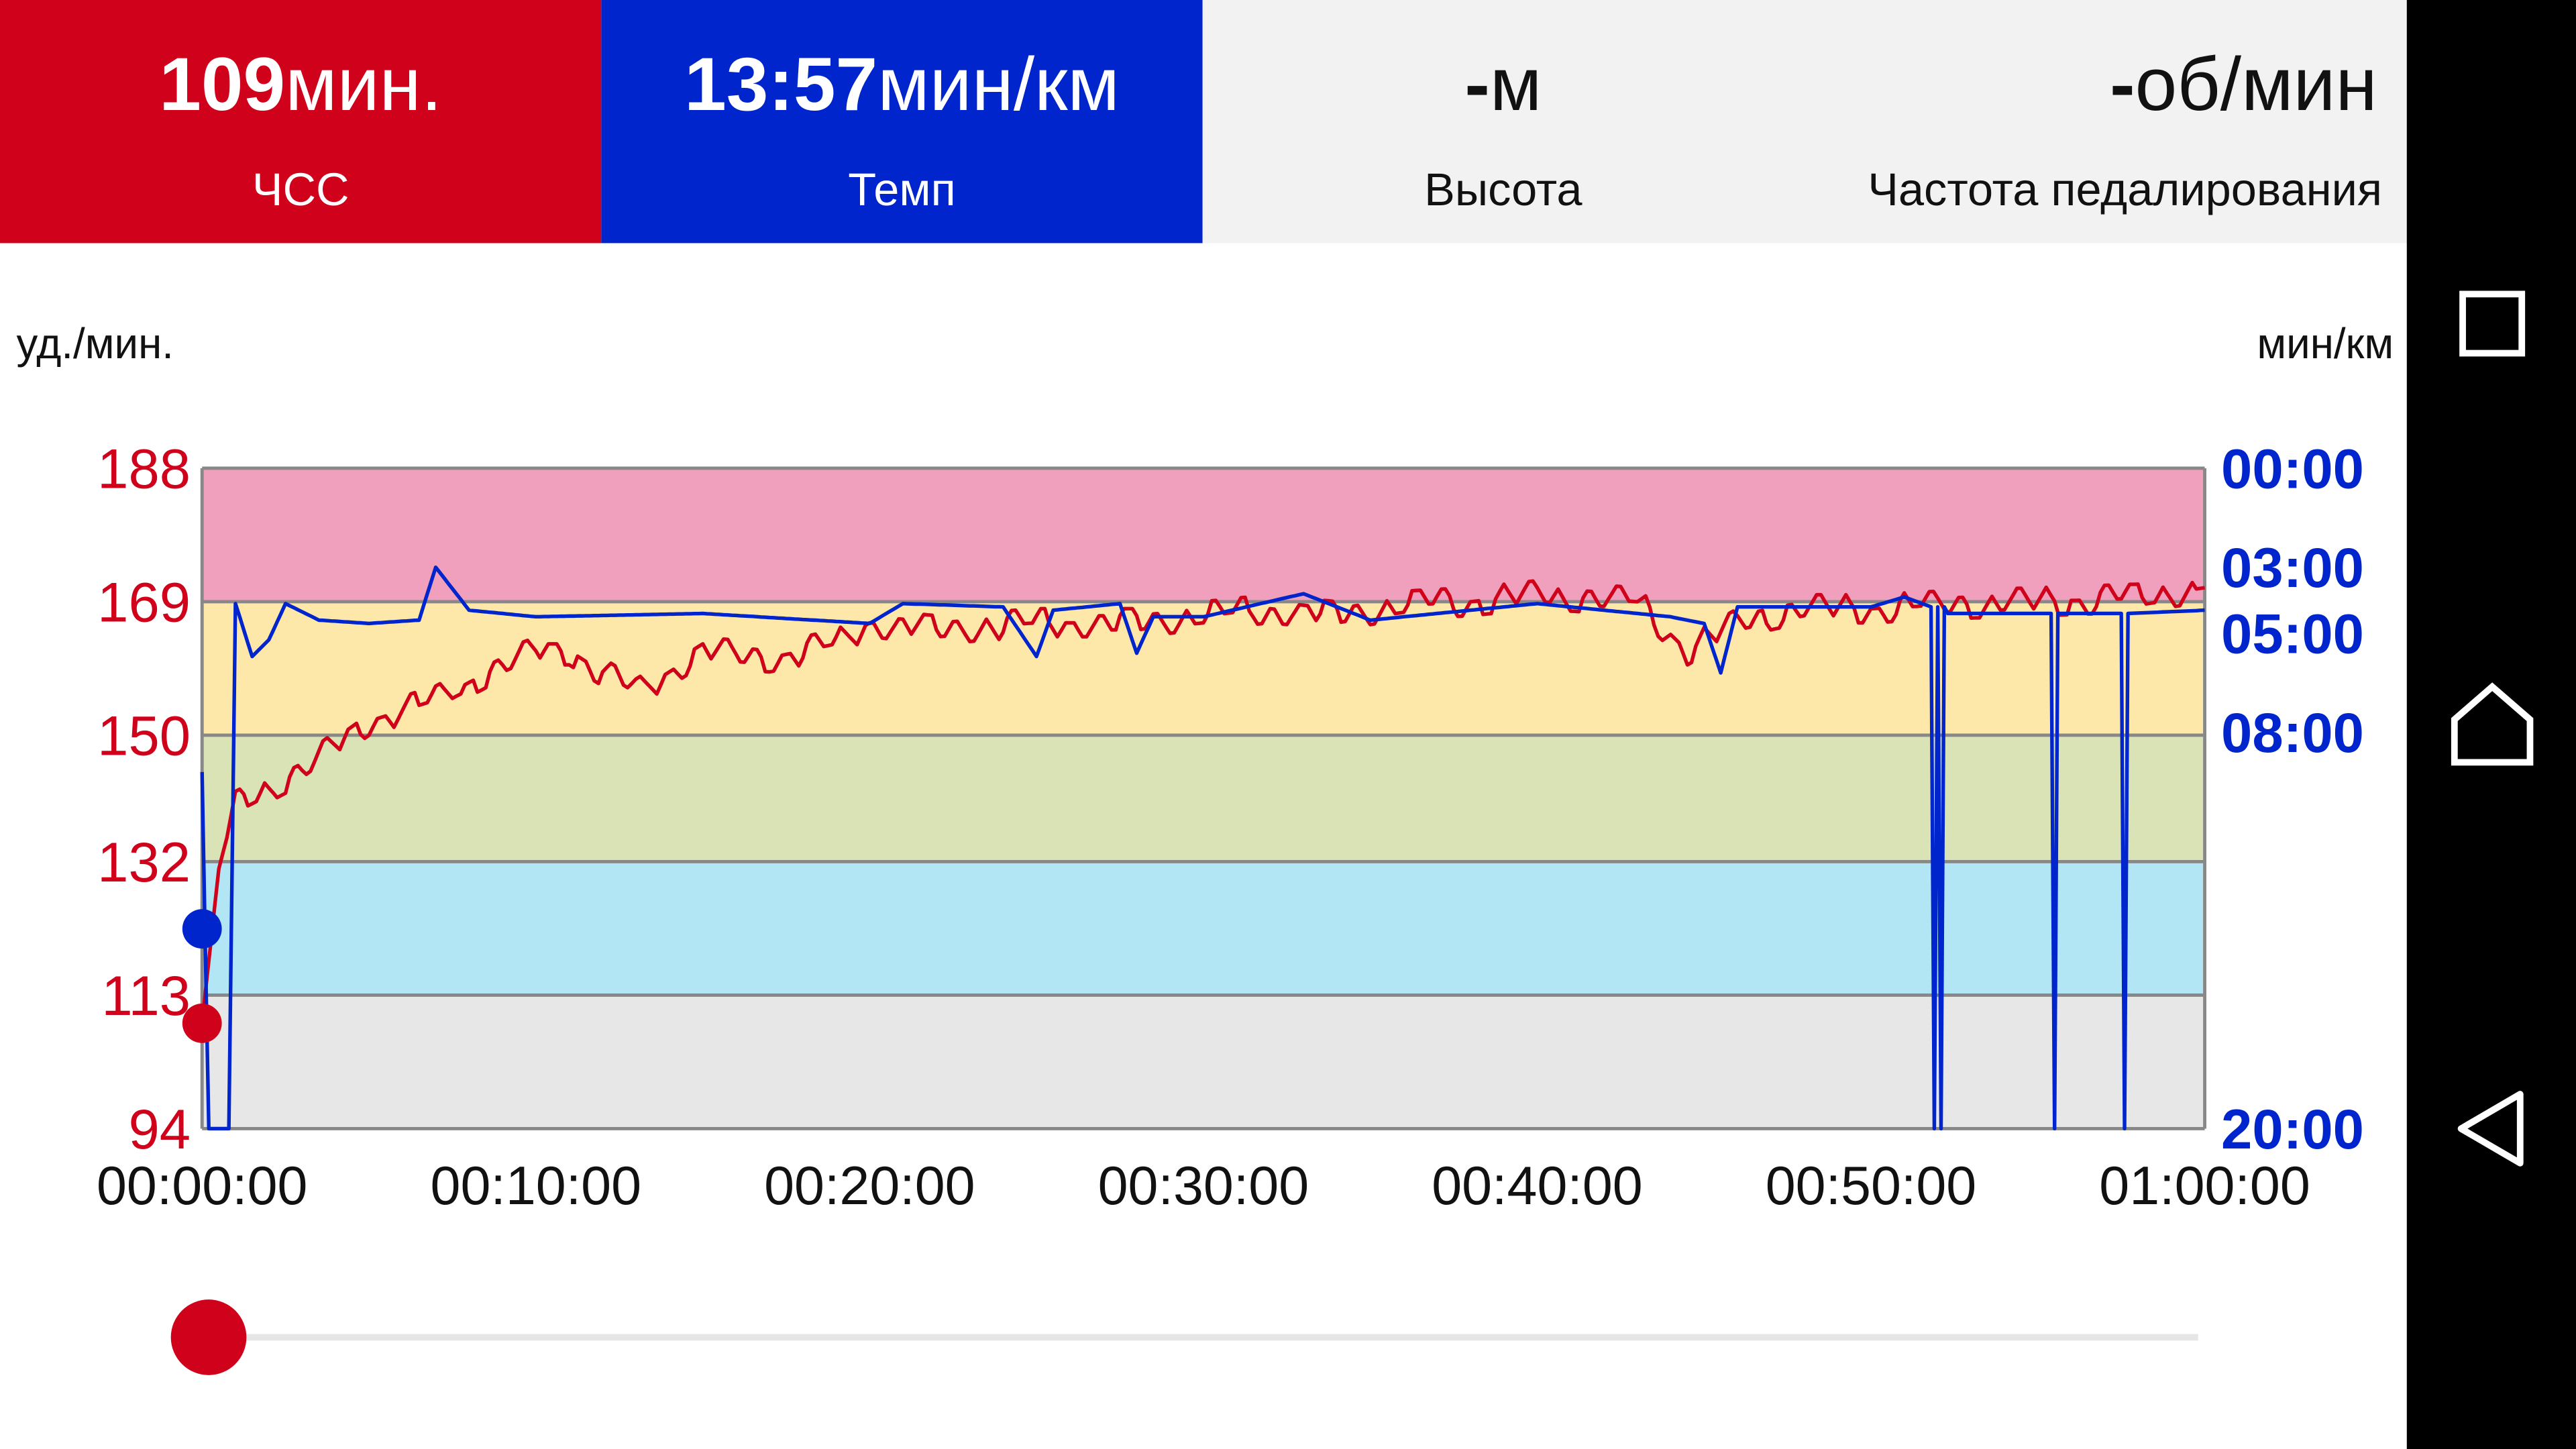  What do you see at coordinates (1204, 1337) in the screenshot?
I see `time-slider-track` at bounding box center [1204, 1337].